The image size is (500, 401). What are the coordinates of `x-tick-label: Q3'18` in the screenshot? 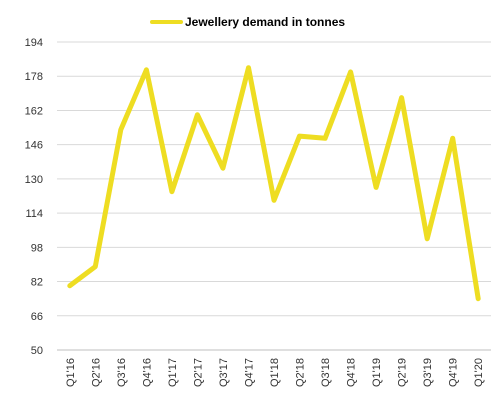 It's located at (326, 372).